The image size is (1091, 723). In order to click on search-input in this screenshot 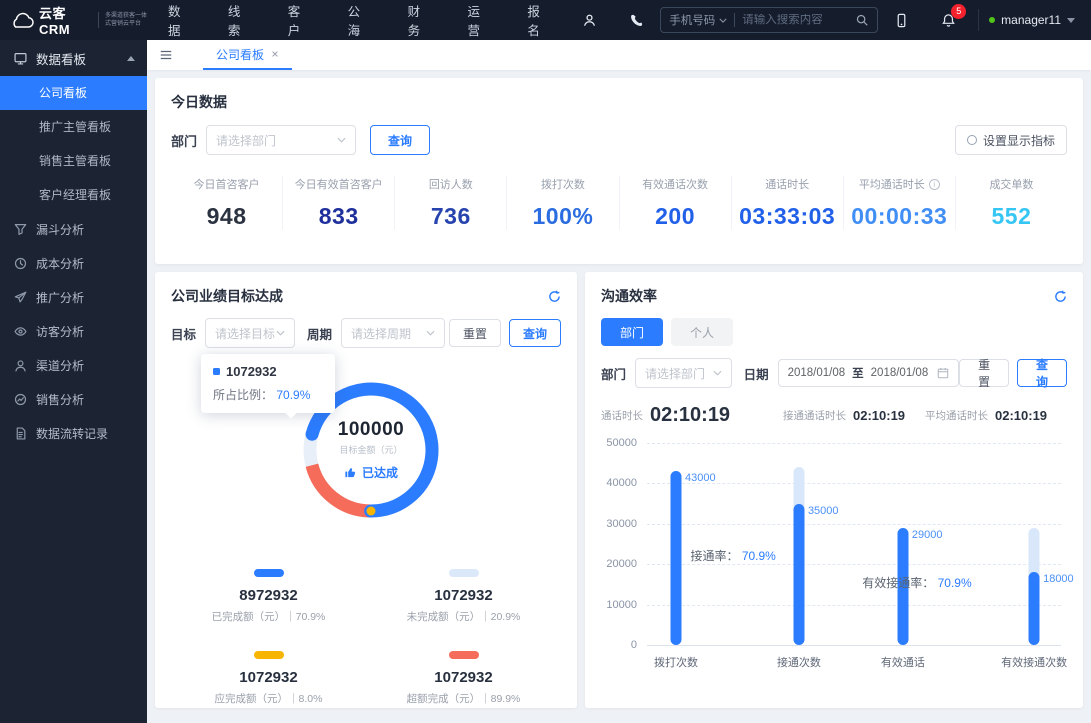, I will do `click(799, 20)`.